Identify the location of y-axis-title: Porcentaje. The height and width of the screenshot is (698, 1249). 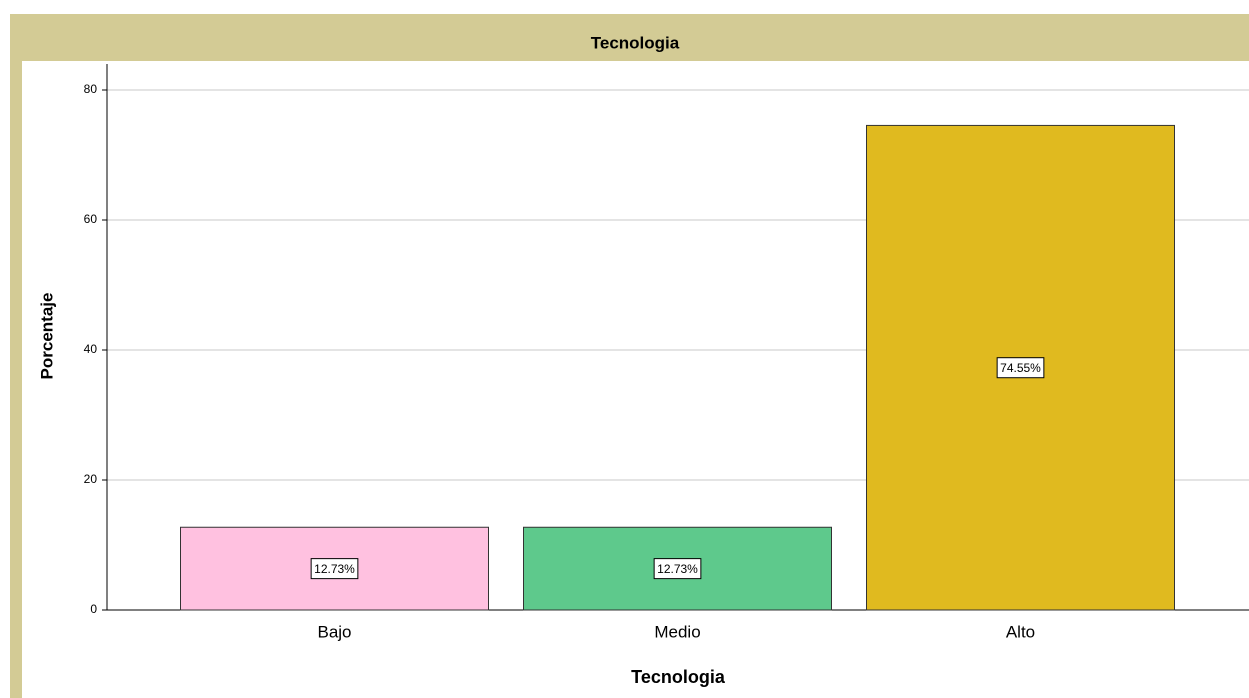
(46, 336).